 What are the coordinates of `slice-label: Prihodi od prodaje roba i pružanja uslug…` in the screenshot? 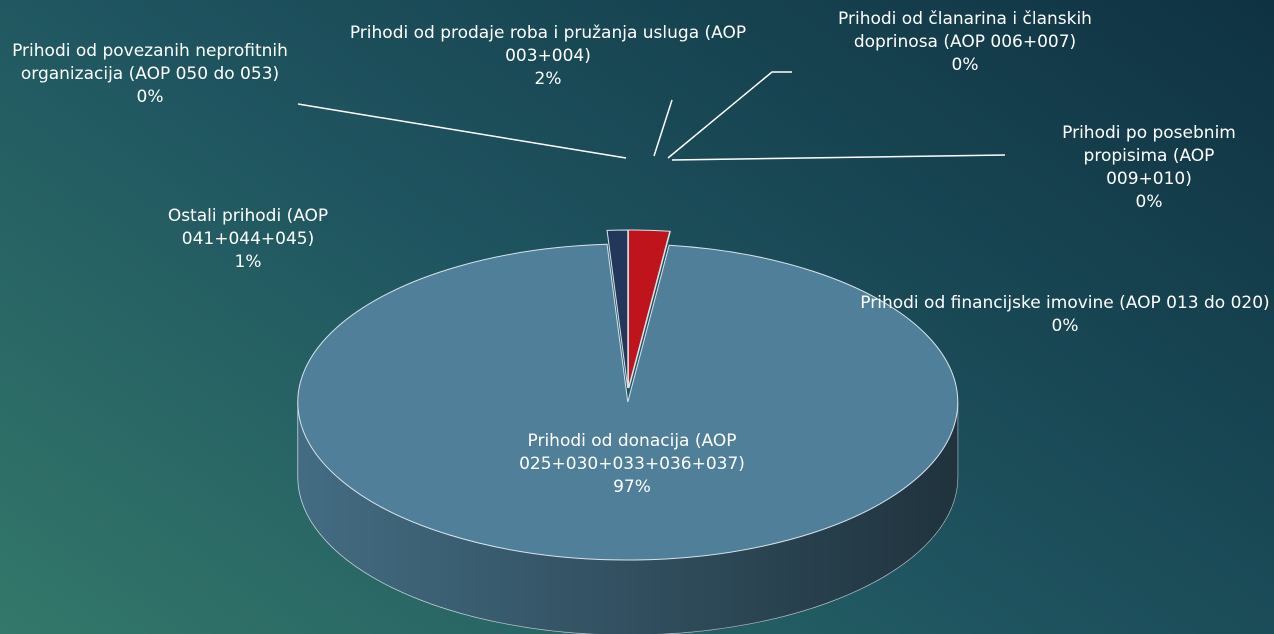 It's located at (548, 56).